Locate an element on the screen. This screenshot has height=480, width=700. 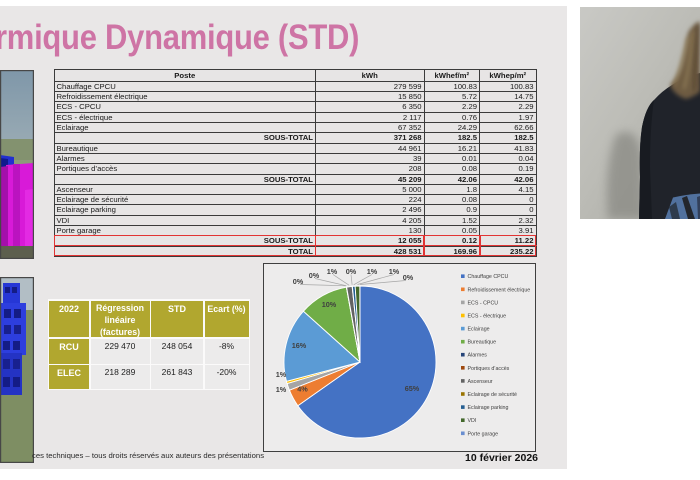
svg-text: Chauffage CPCU is located at coordinates (488, 277).